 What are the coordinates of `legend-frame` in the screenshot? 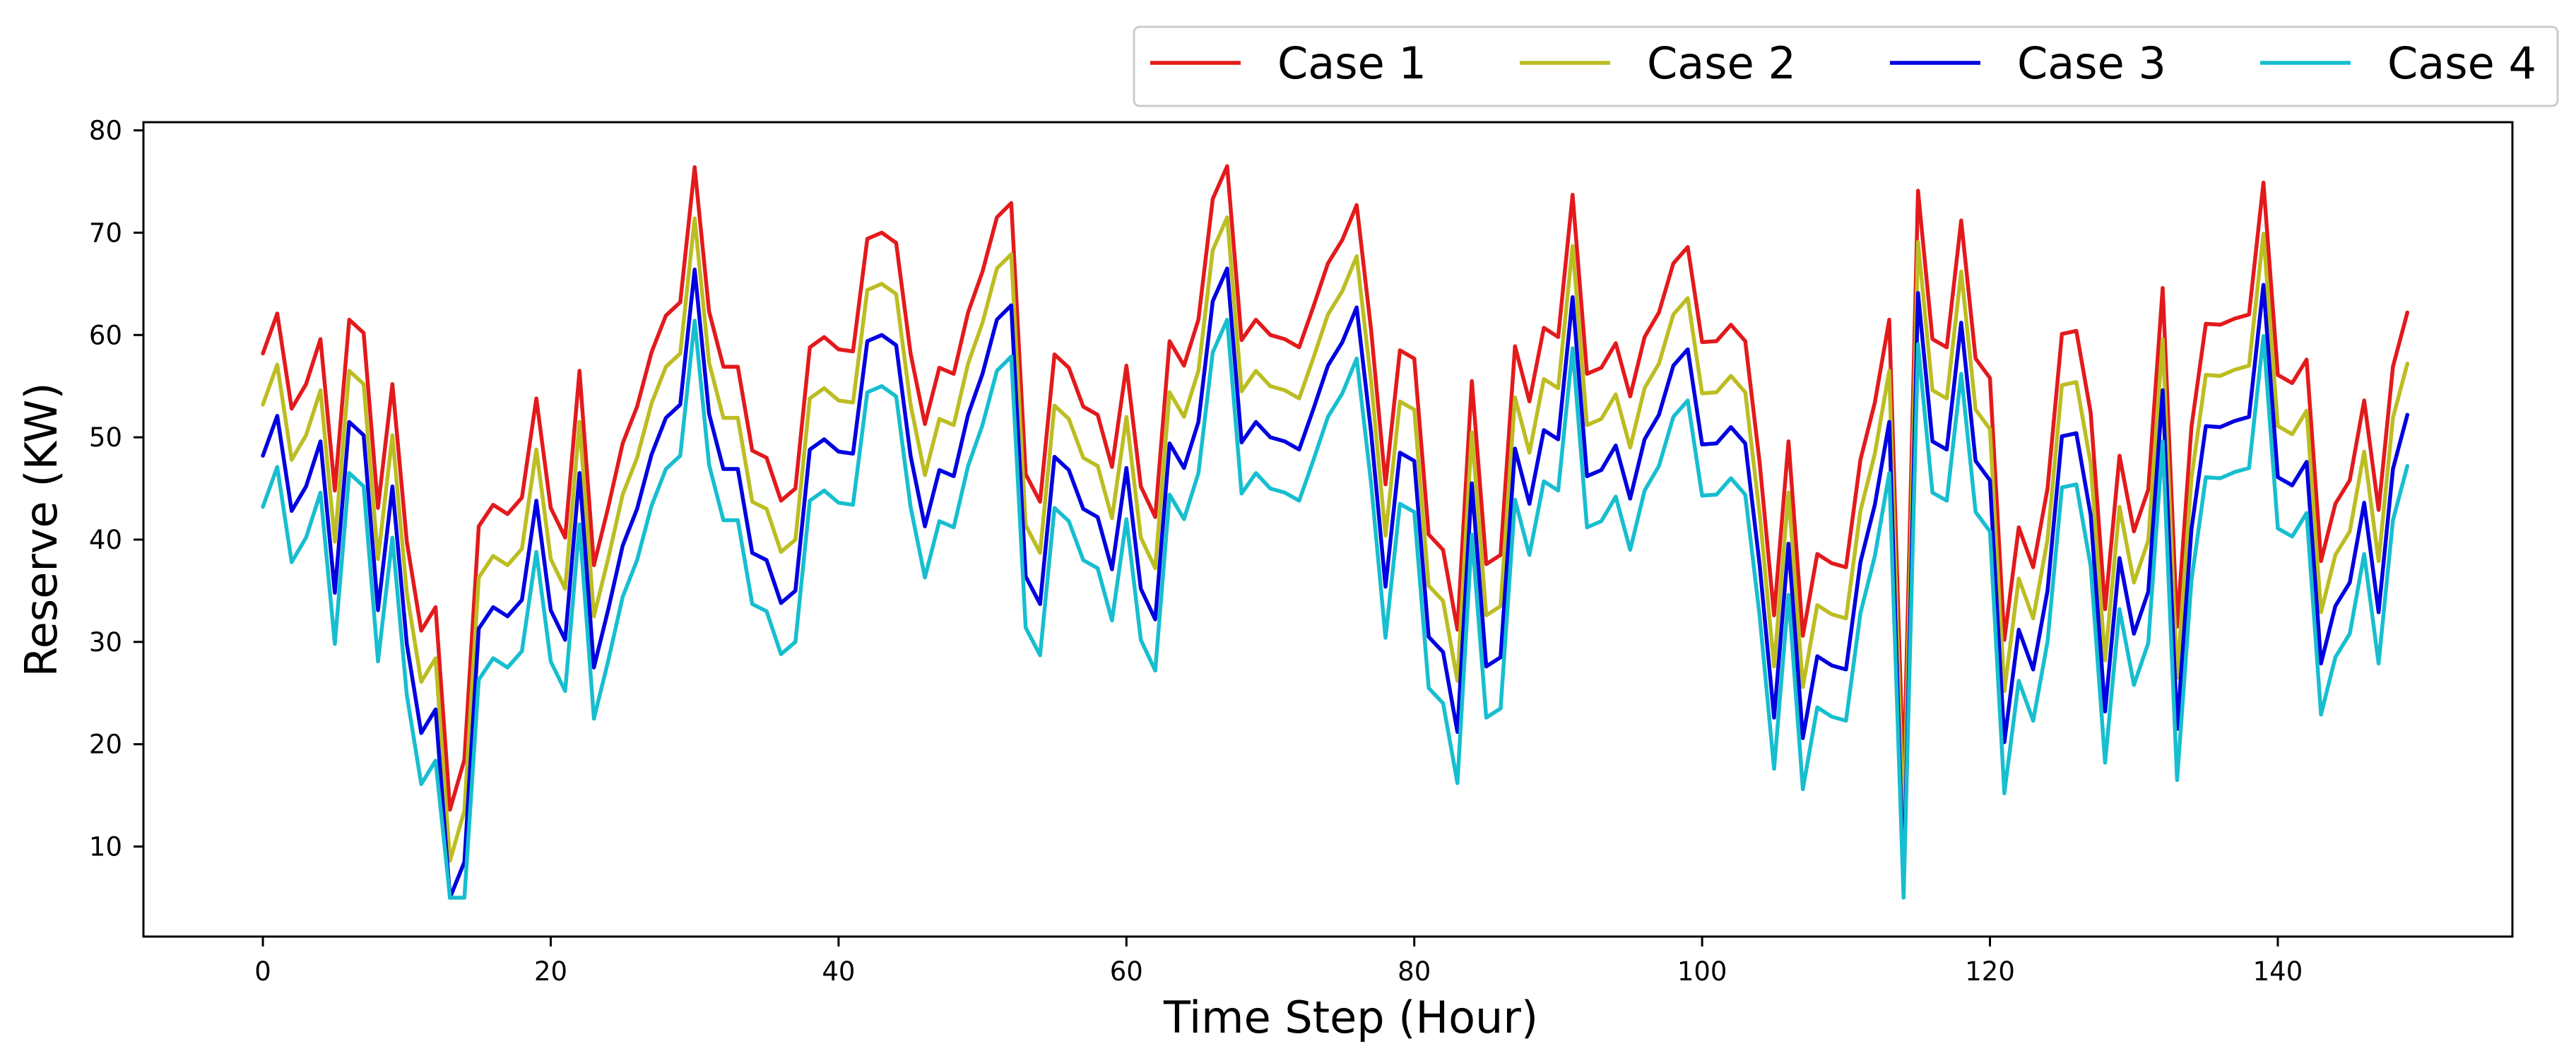 It's located at (1846, 66).